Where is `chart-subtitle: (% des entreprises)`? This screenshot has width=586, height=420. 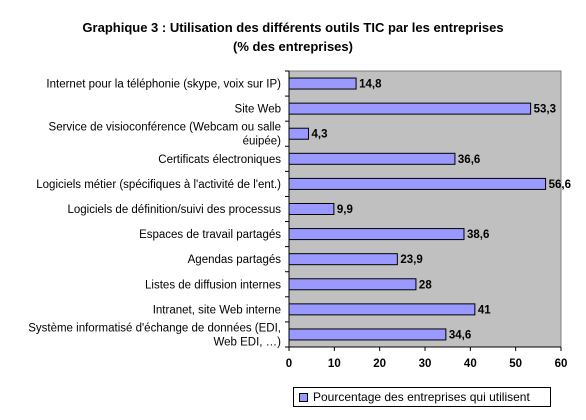 chart-subtitle: (% des entreprises) is located at coordinates (293, 46).